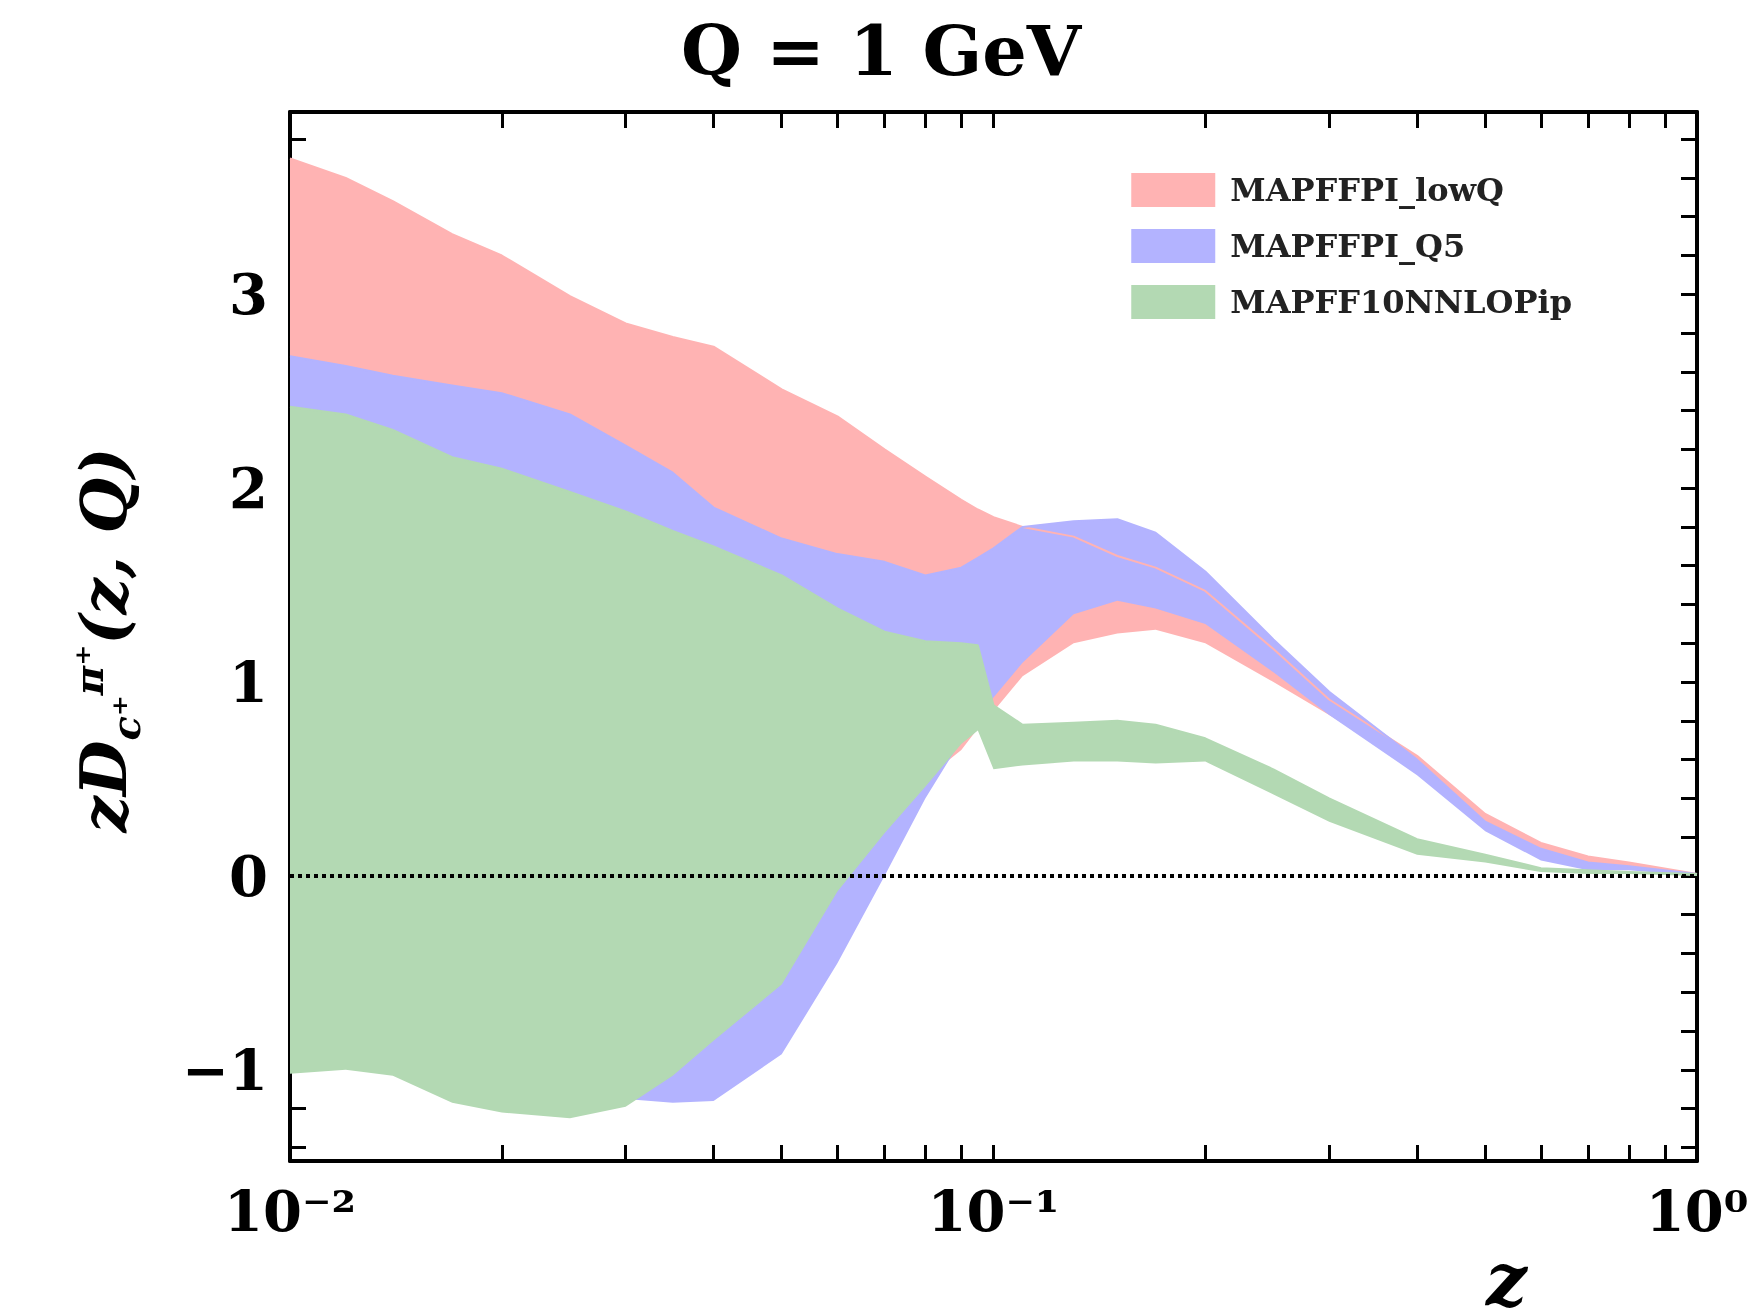  Describe the element at coordinates (993, 1211) in the screenshot. I see `x-tick-label: 10⁻¹` at that location.